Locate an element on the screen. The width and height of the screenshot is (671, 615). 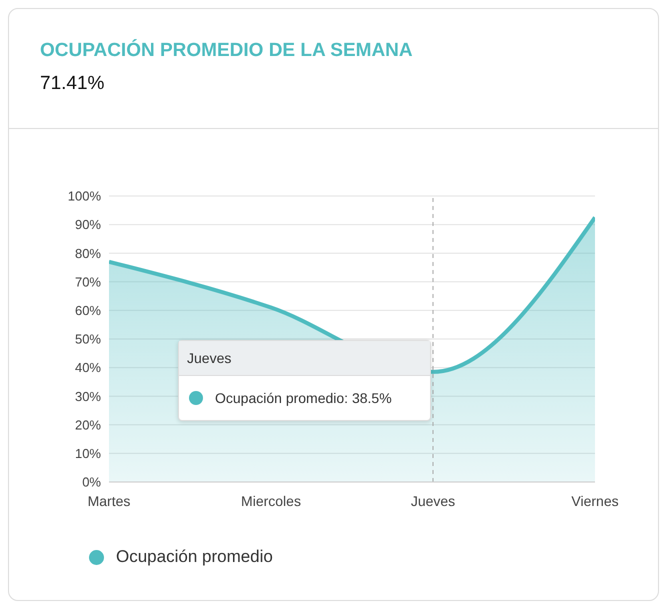
y-tick-label: 30% is located at coordinates (88, 396).